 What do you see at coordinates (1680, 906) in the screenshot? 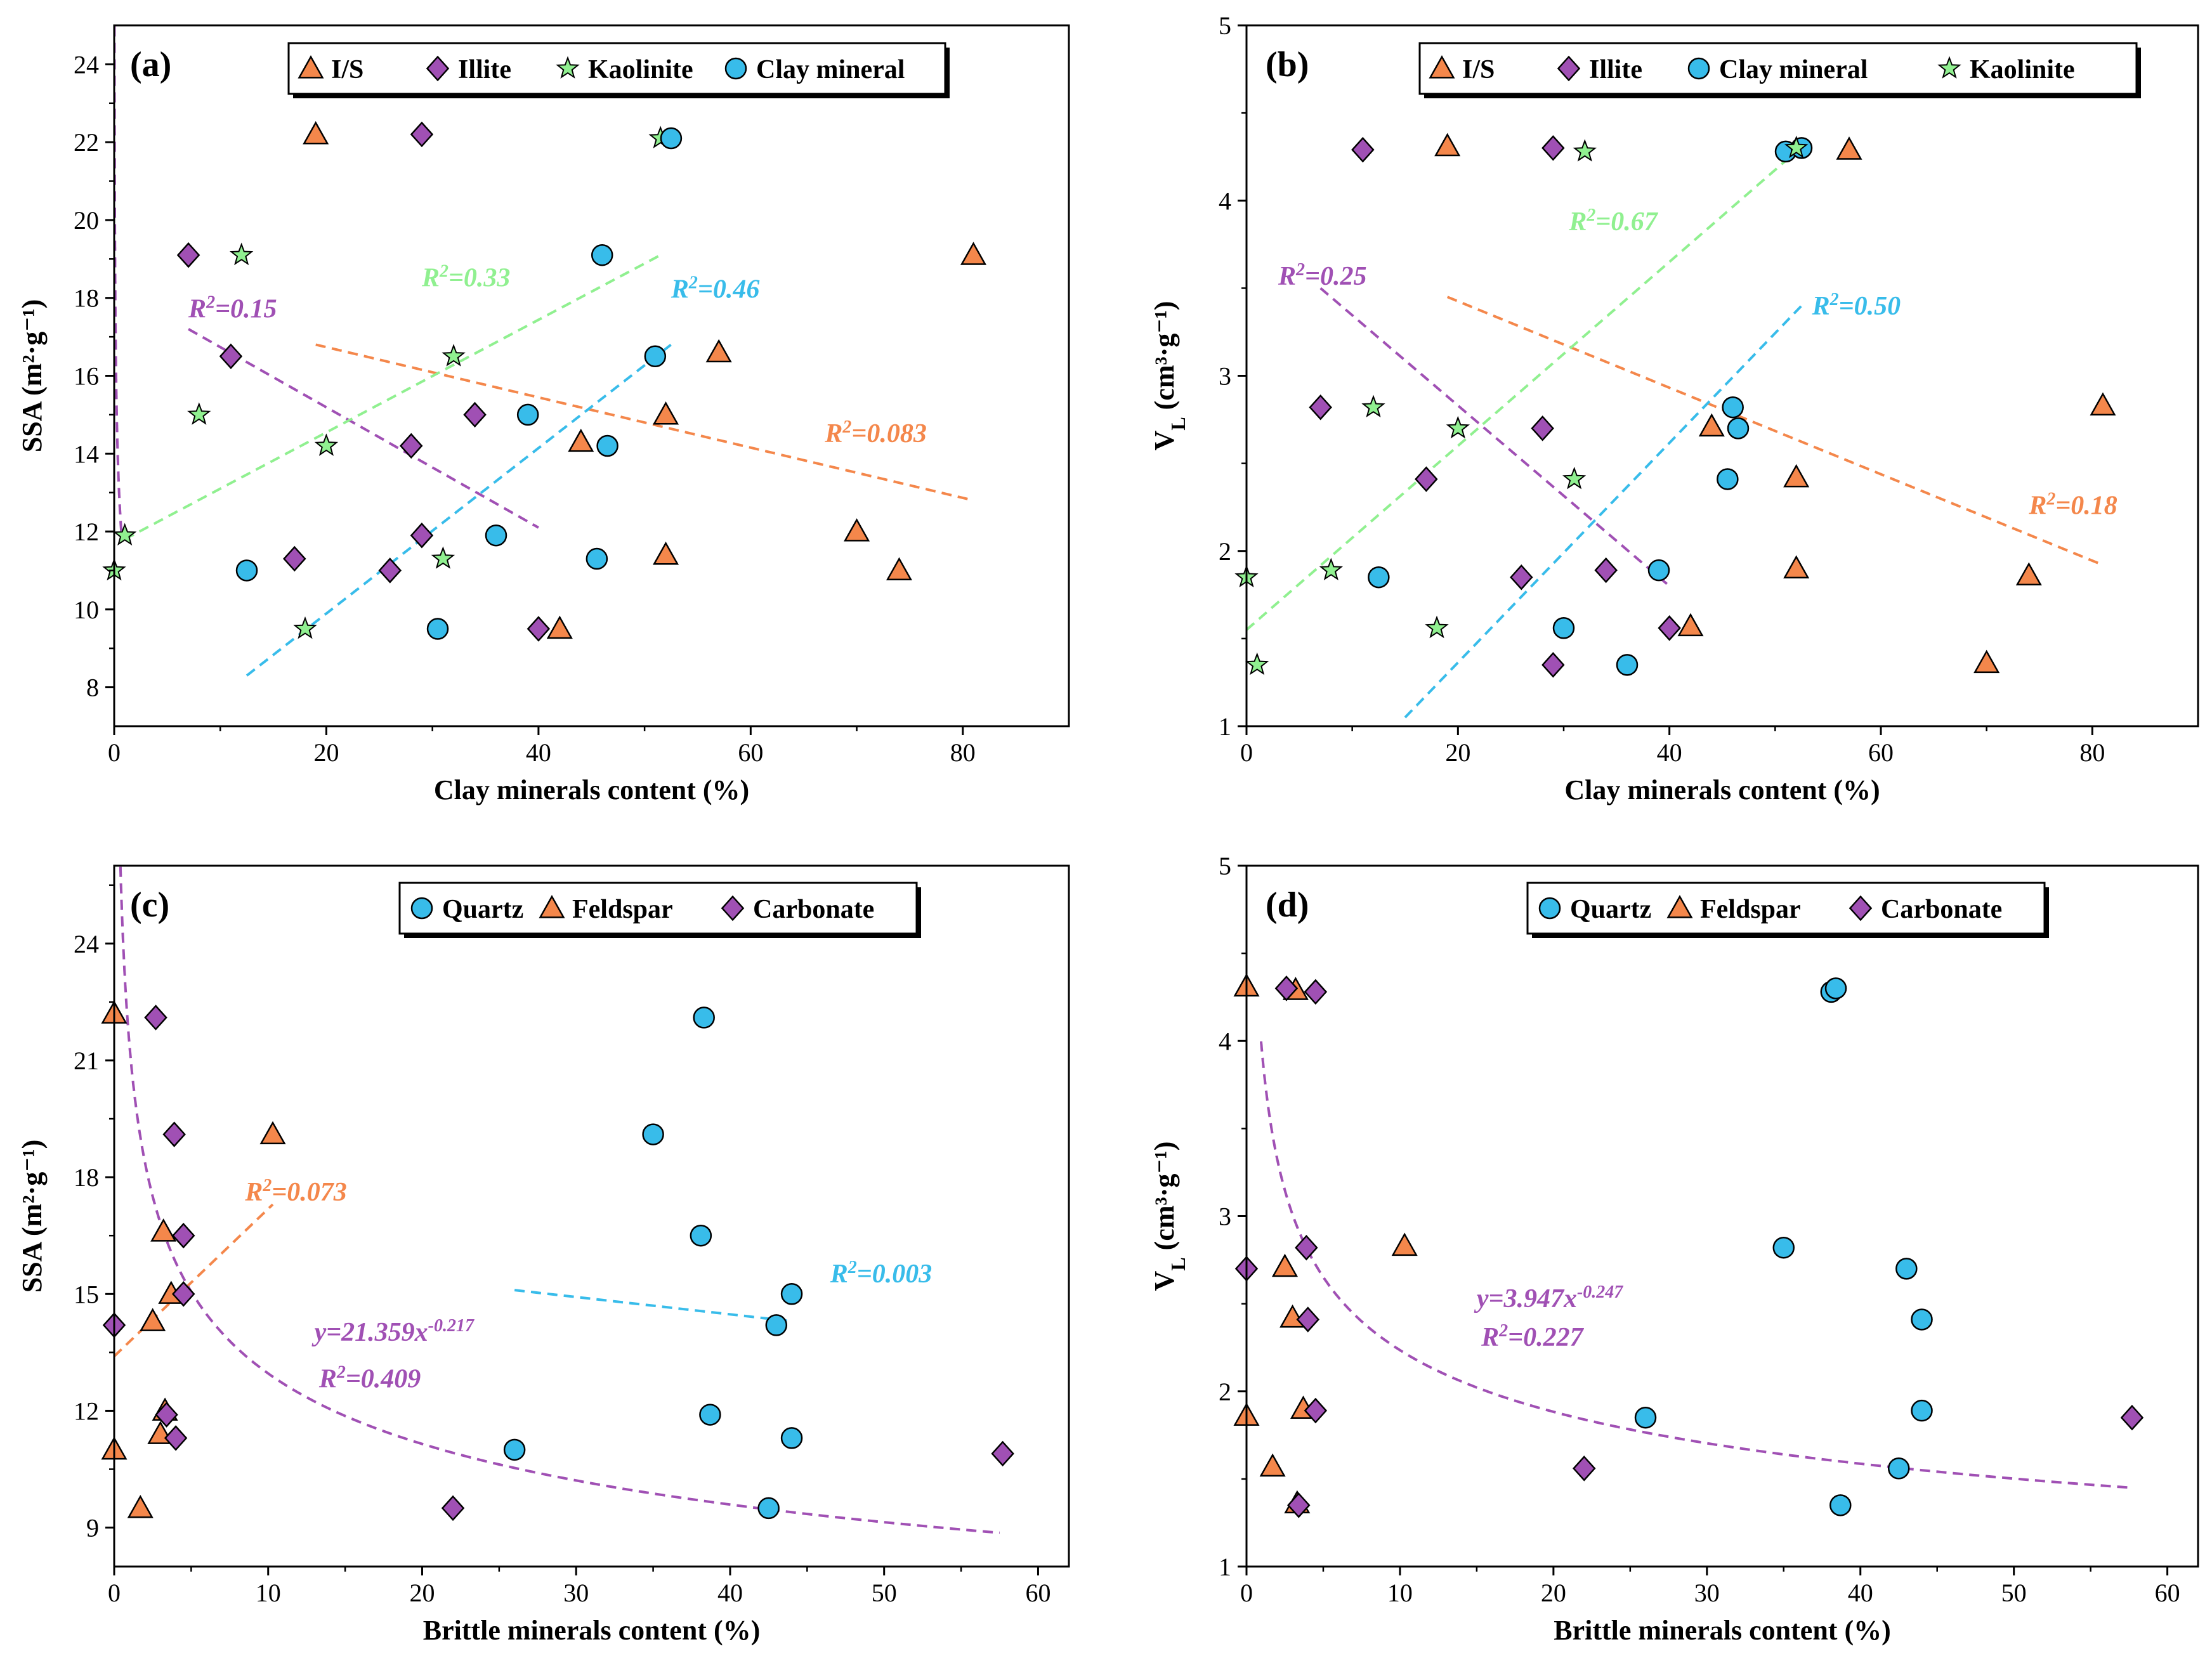
I see `legend-marker-triangle` at bounding box center [1680, 906].